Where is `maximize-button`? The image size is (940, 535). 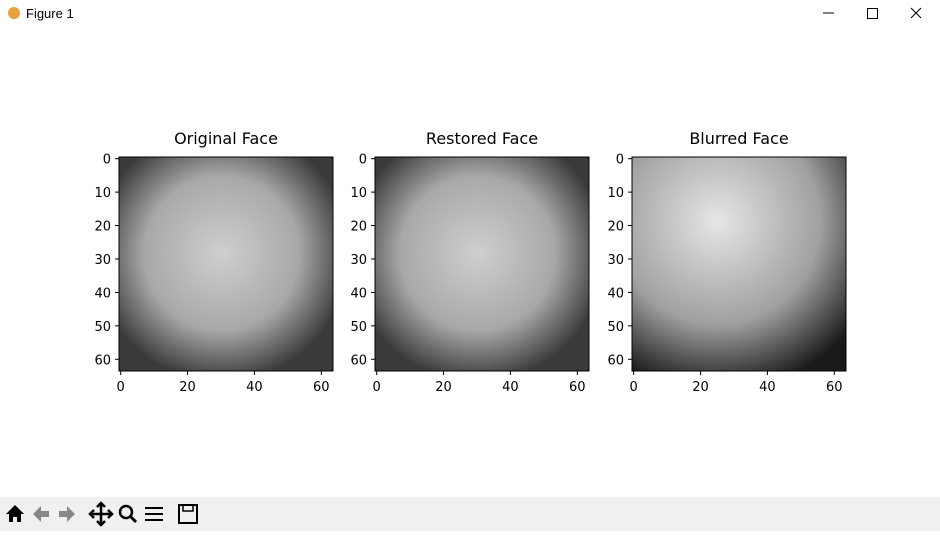 maximize-button is located at coordinates (872, 13).